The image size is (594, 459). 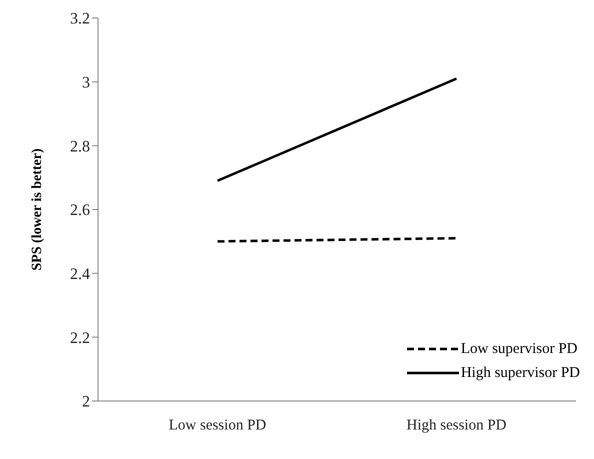 I want to click on y-axis-title: SPS (lower is better), so click(x=37, y=209).